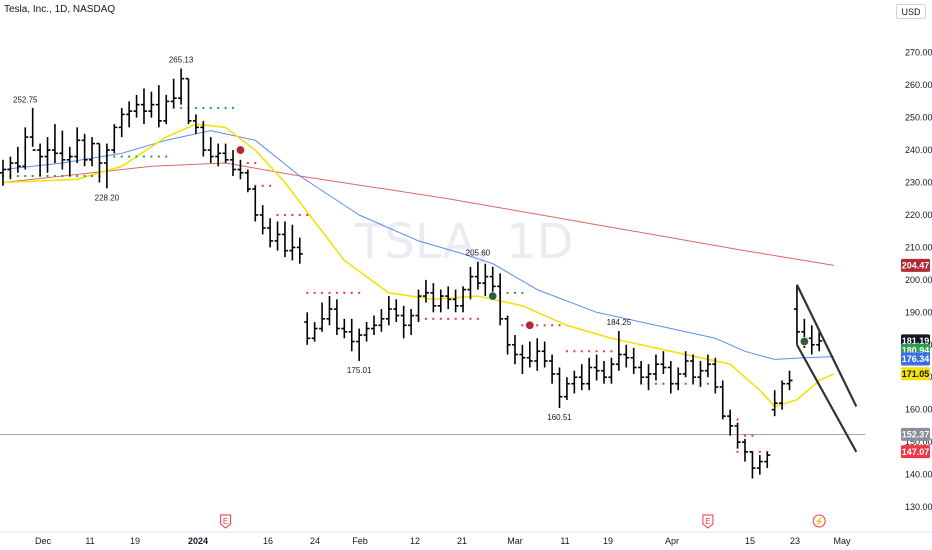 The image size is (932, 550). What do you see at coordinates (826, 368) in the screenshot?
I see `trendlines` at bounding box center [826, 368].